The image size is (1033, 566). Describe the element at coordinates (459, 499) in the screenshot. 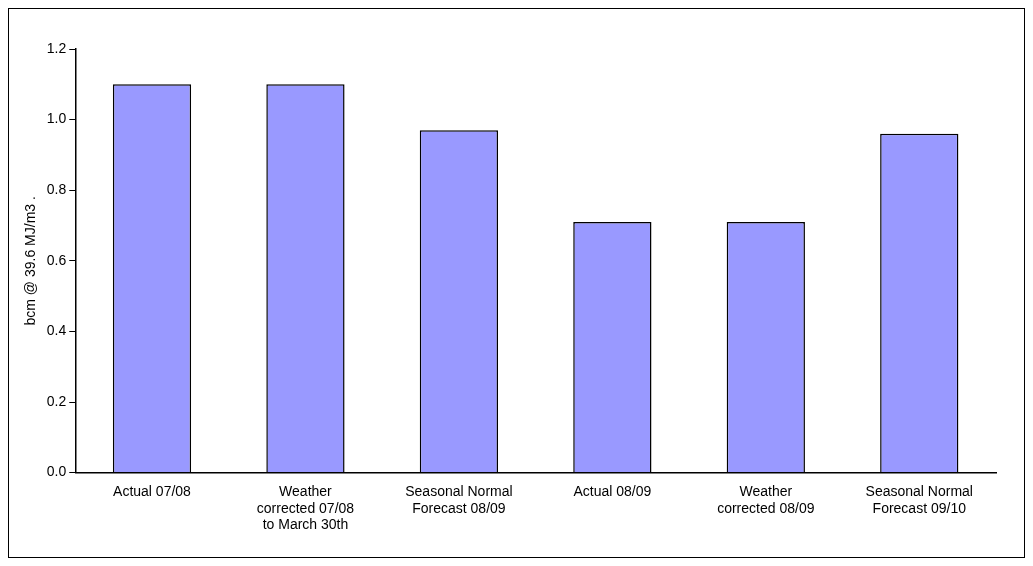

I see `x-tick-label: Seasonal Normal Forecast 08/09` at that location.